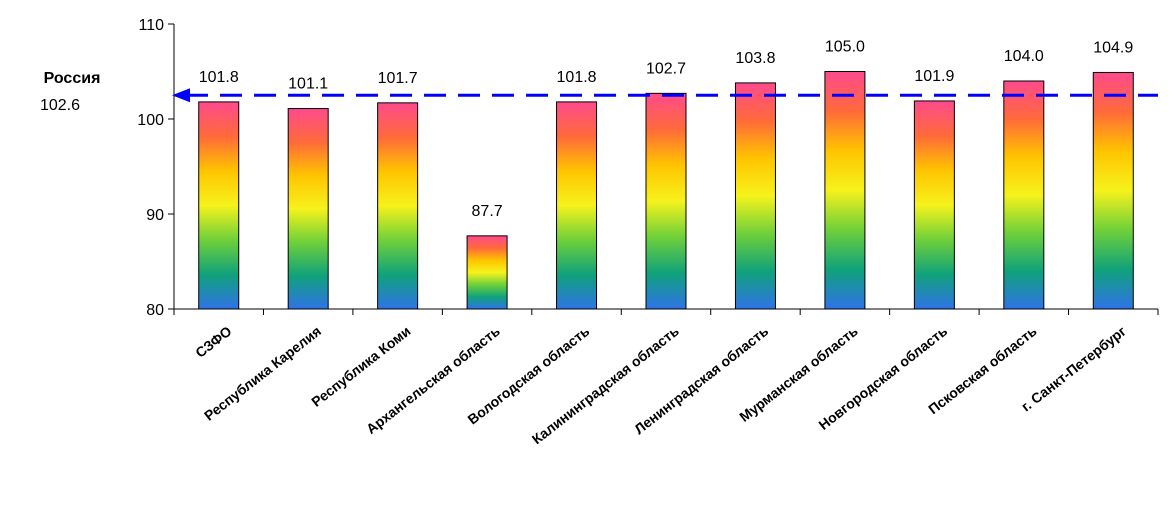  Describe the element at coordinates (72, 78) in the screenshot. I see `reference-title: Россия` at that location.